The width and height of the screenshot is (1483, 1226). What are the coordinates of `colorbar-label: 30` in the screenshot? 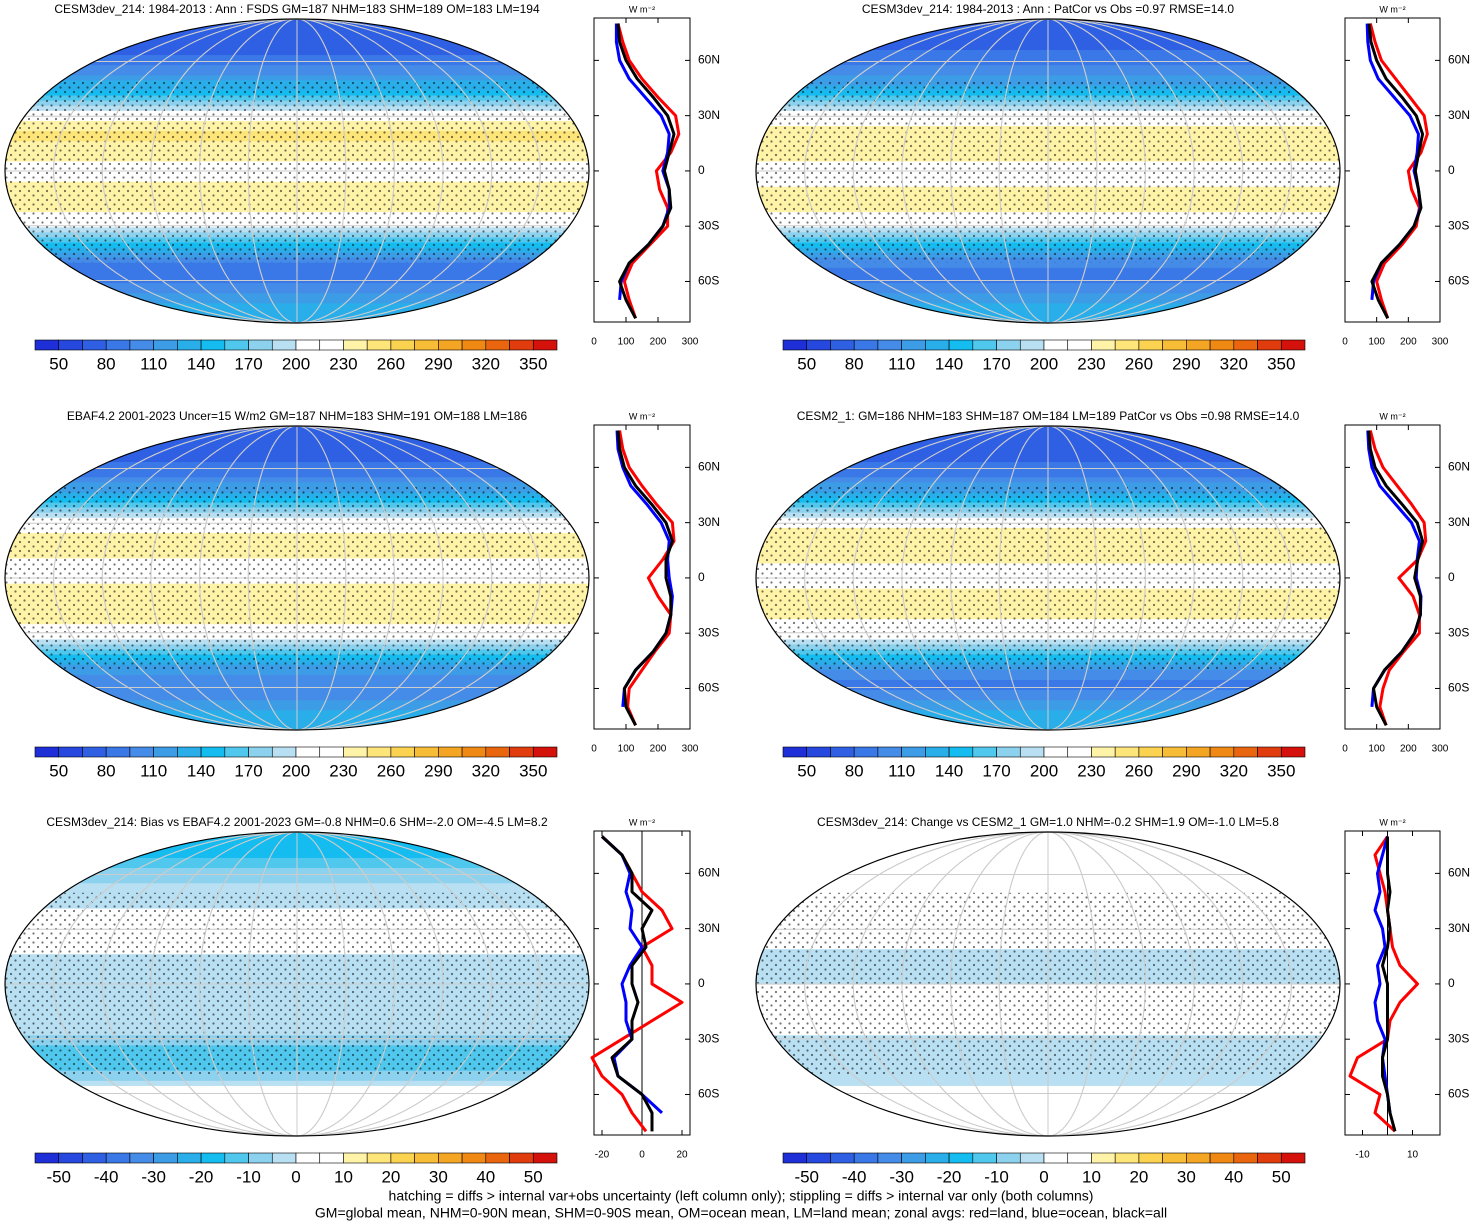 It's located at (1186, 1176).